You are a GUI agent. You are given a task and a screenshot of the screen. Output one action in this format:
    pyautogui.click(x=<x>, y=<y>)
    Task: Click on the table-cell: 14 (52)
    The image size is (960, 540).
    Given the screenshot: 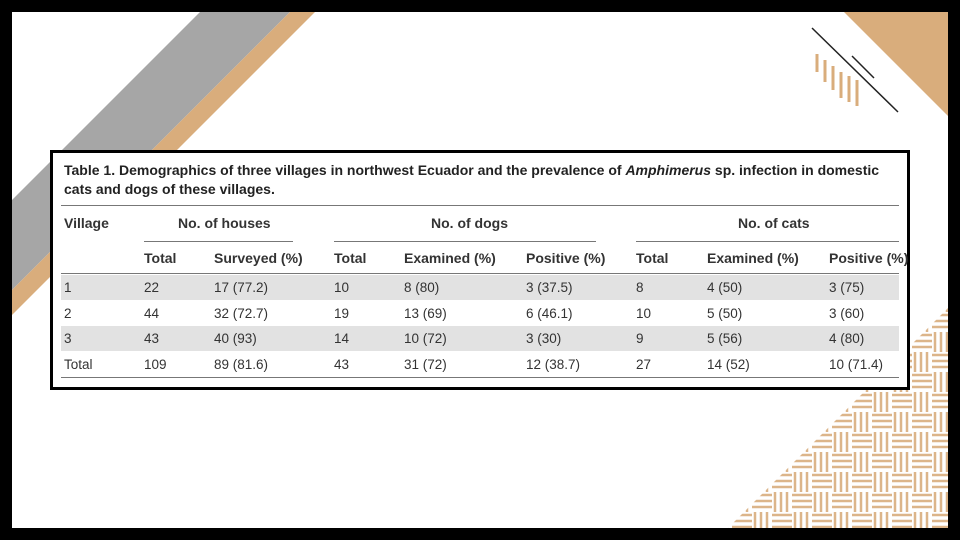 What is the action you would take?
    pyautogui.click(x=728, y=364)
    